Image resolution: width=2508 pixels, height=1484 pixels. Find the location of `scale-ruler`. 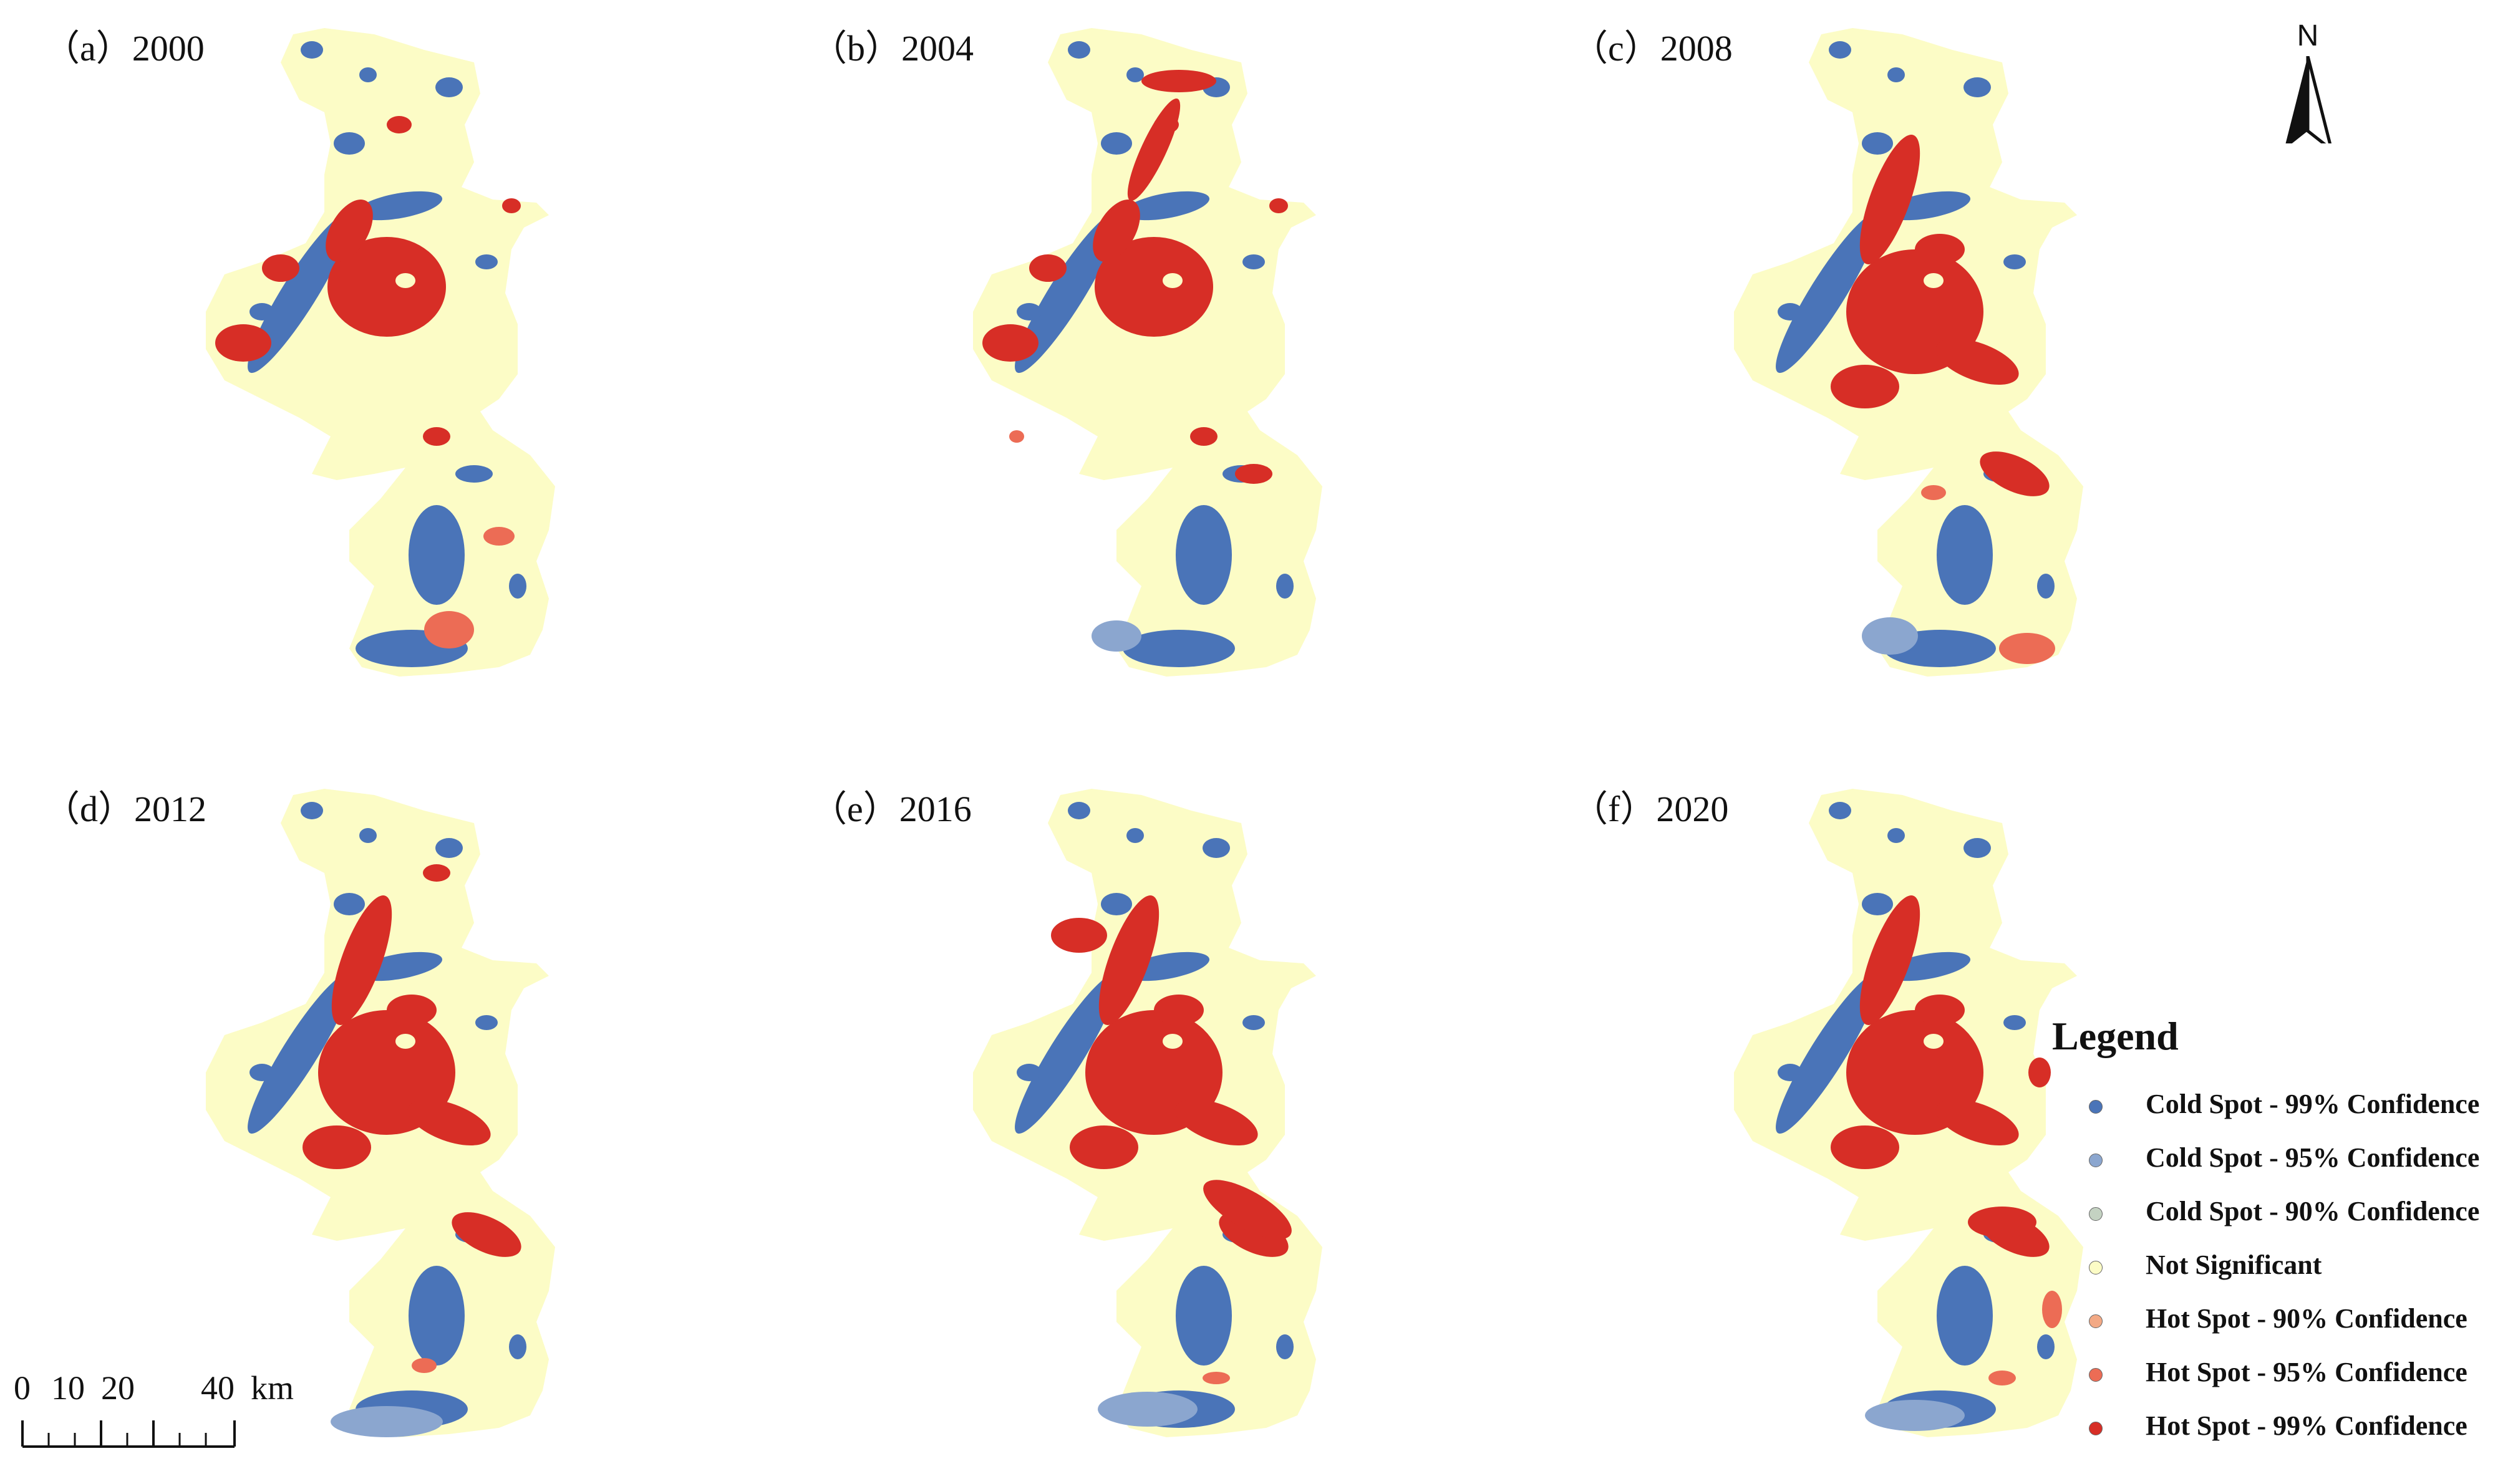

scale-ruler is located at coordinates (128, 1434).